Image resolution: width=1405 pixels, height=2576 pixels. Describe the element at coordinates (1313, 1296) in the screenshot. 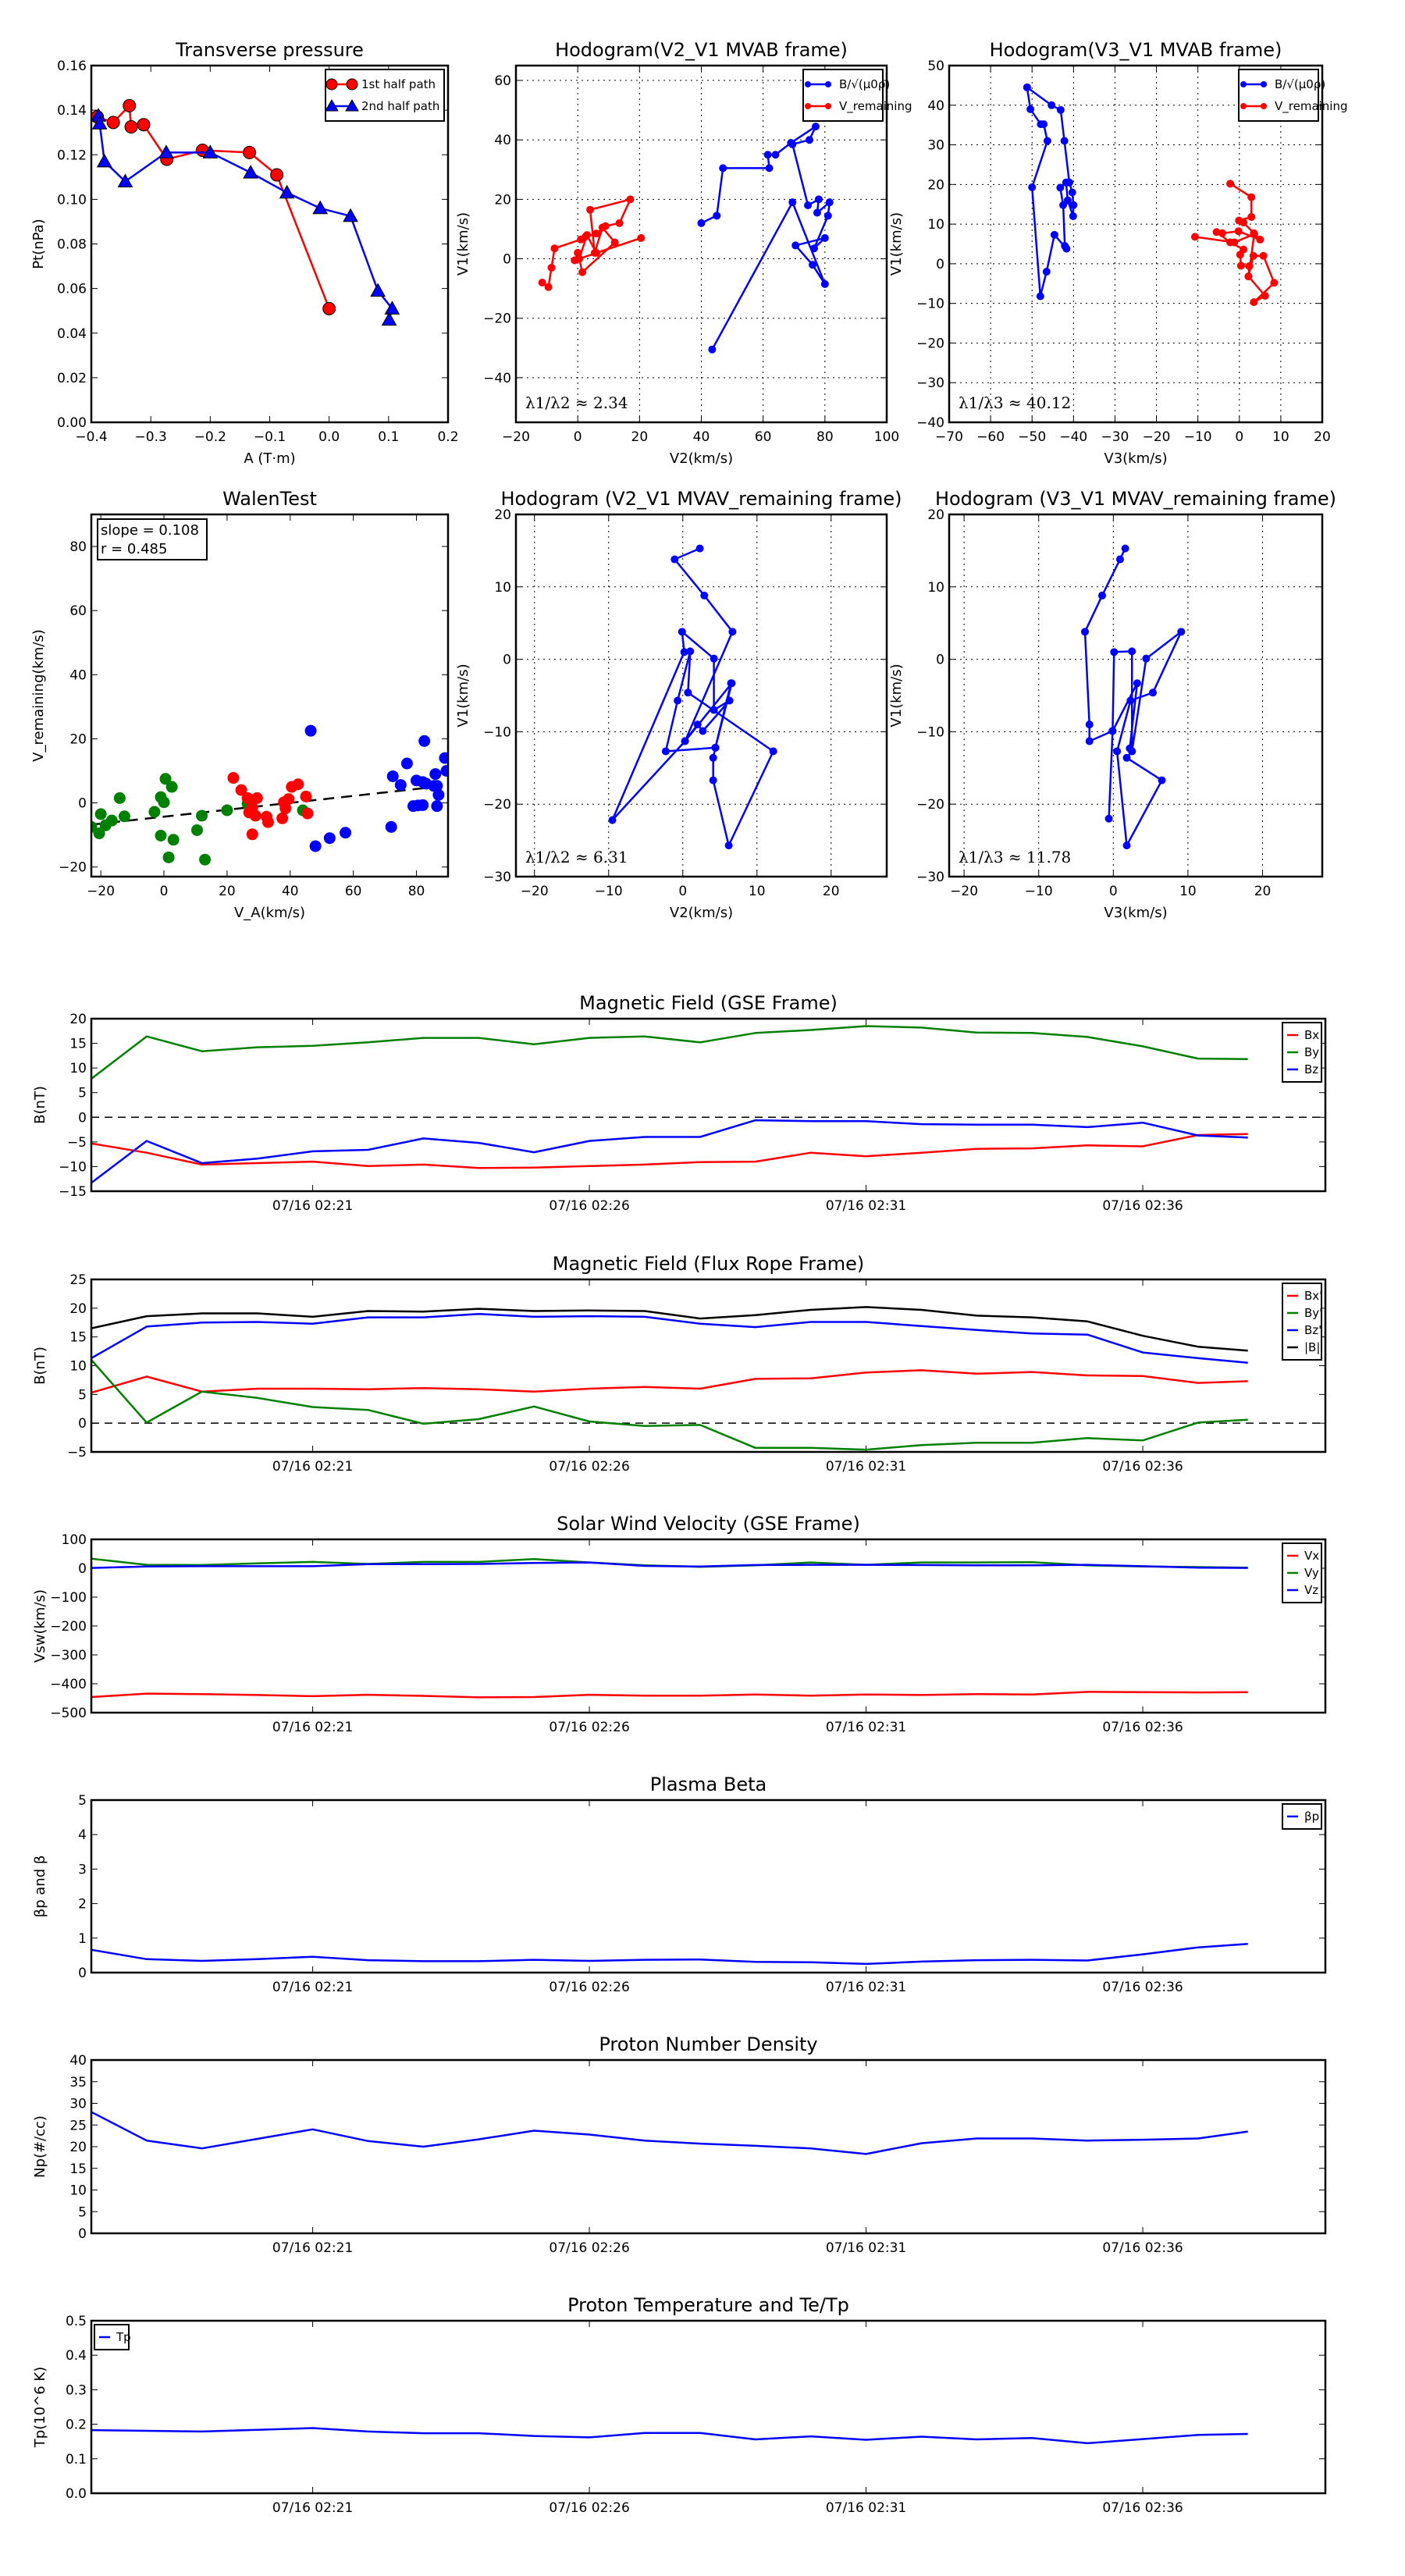

I see `legend-label: Bx'` at that location.